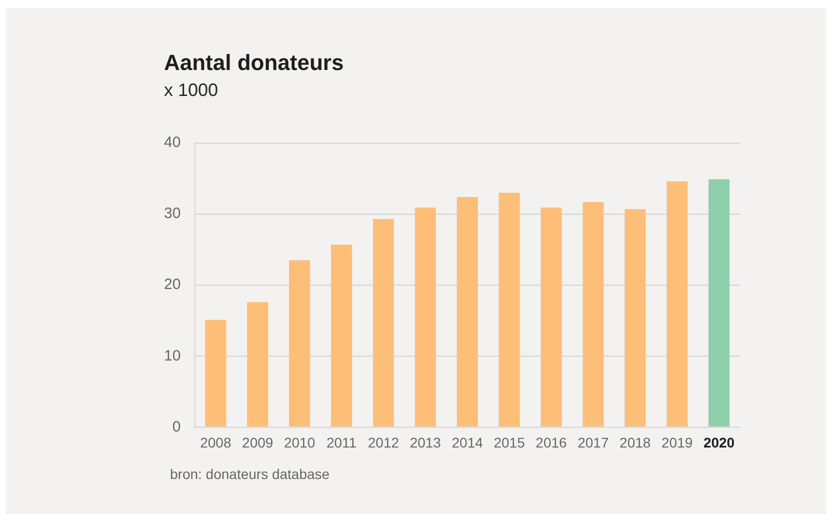  I want to click on x-tick-label: 2018, so click(635, 442).